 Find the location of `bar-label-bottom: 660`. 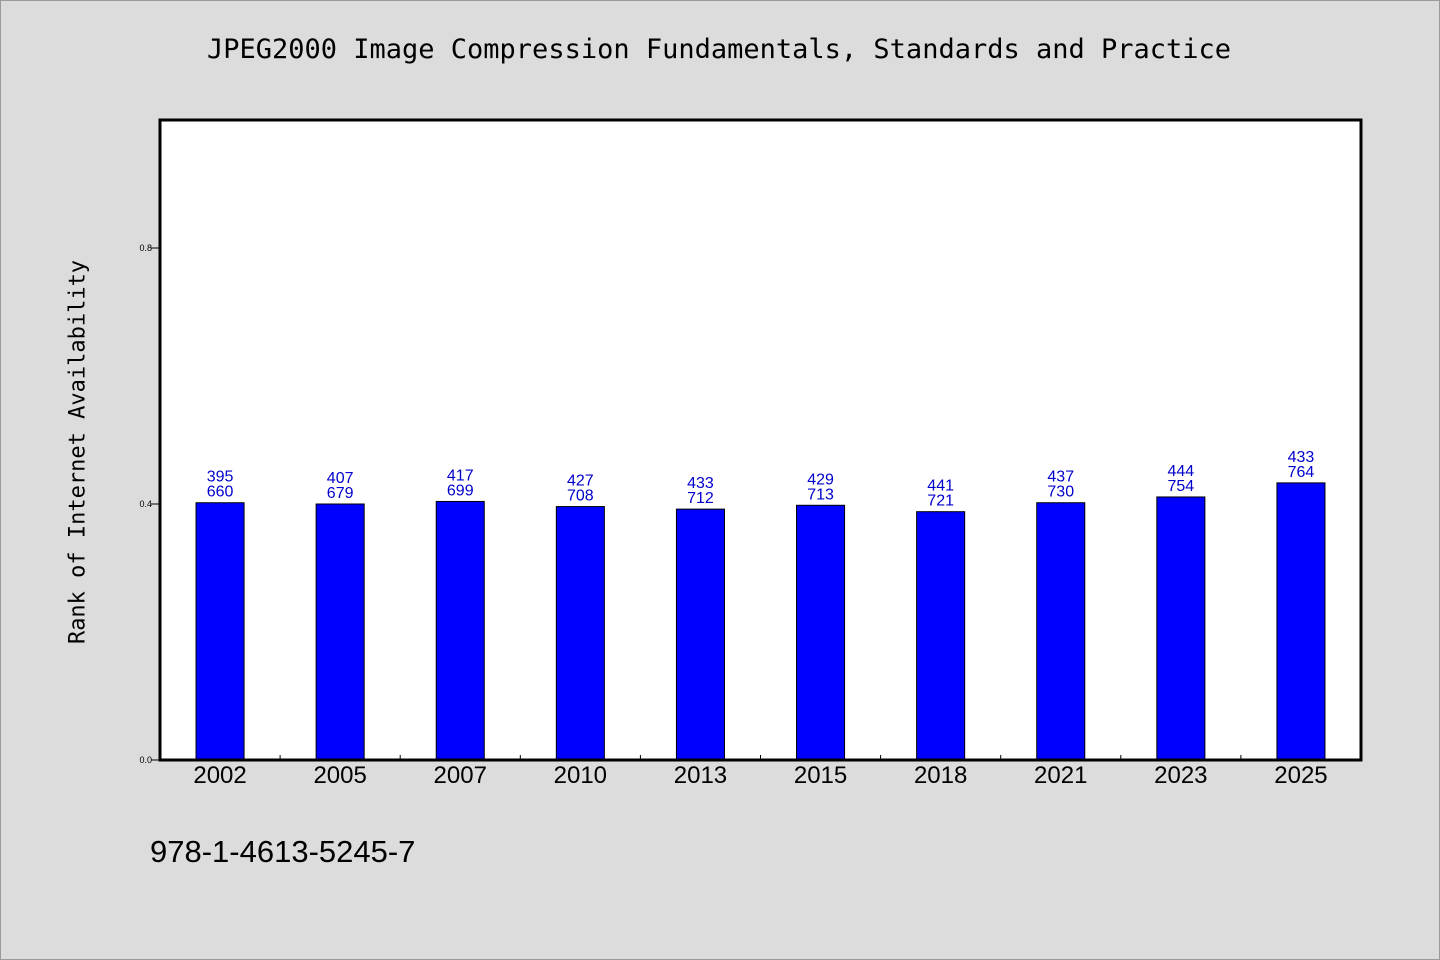

bar-label-bottom: 660 is located at coordinates (220, 492).